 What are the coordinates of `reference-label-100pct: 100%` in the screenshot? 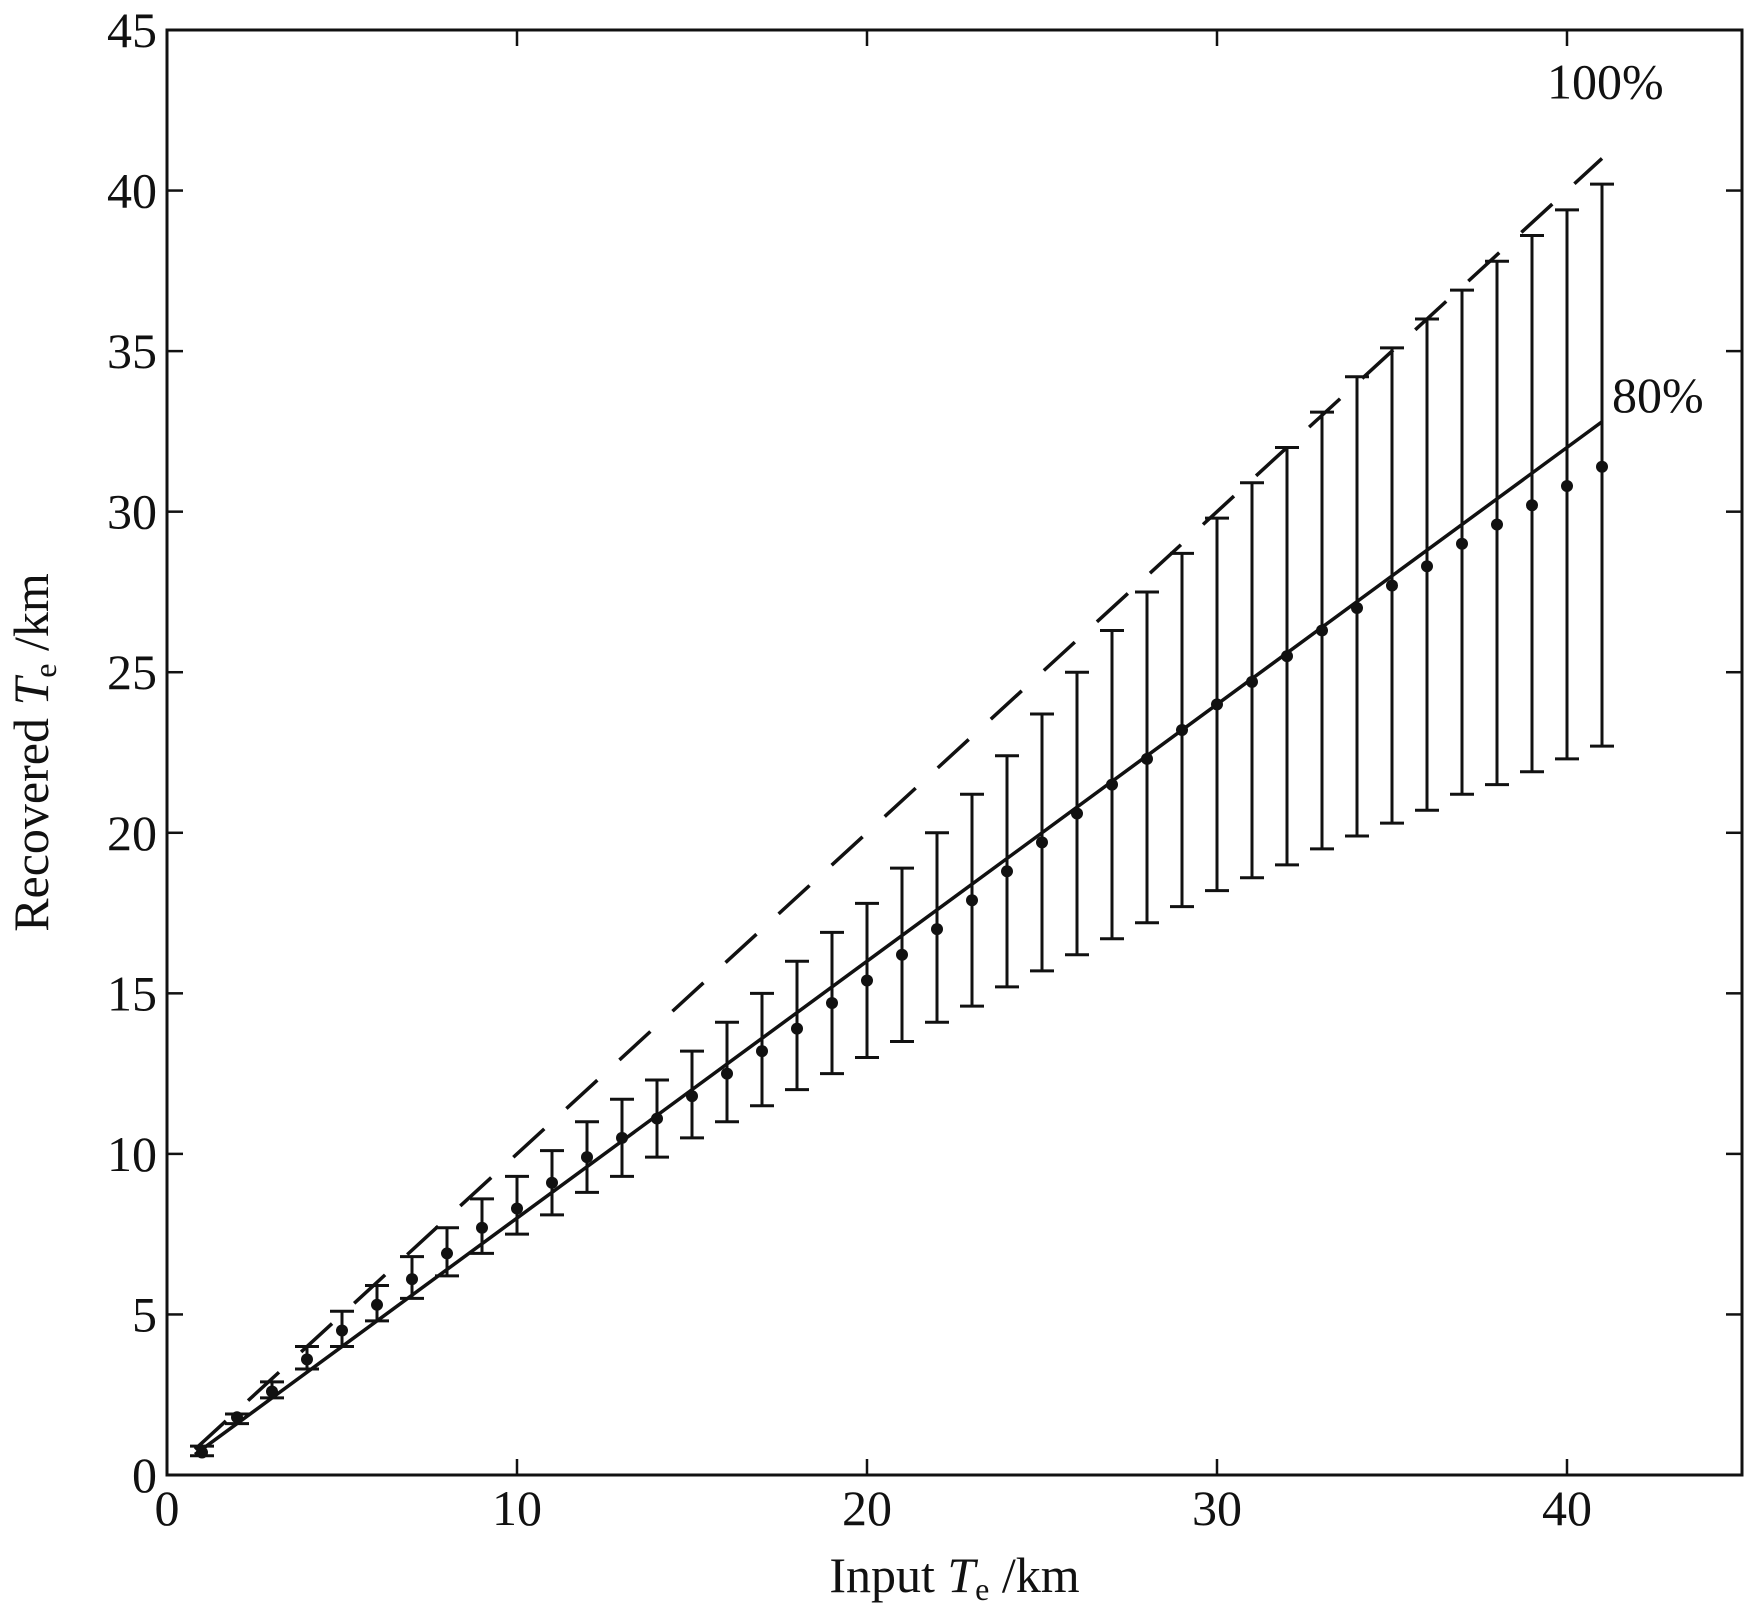 It's located at (1605, 81).